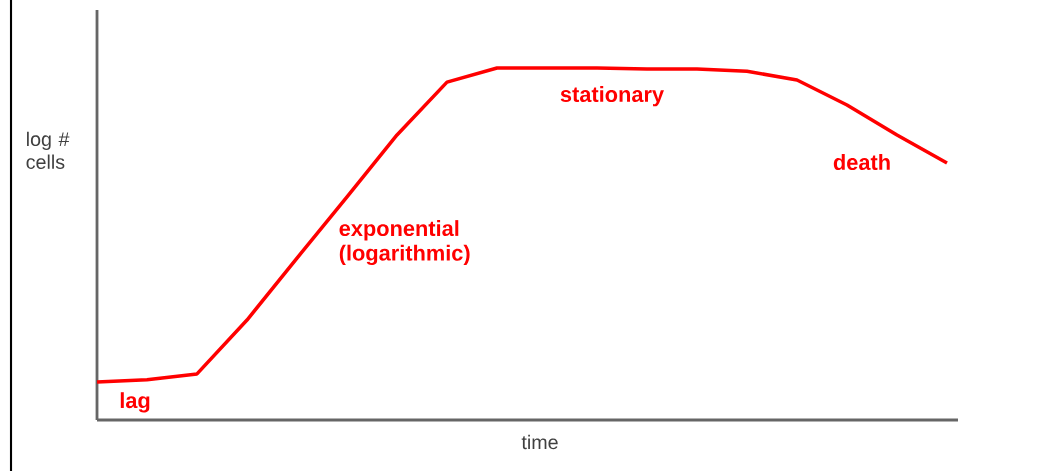  Describe the element at coordinates (539, 442) in the screenshot. I see `x-axis-title: time` at that location.